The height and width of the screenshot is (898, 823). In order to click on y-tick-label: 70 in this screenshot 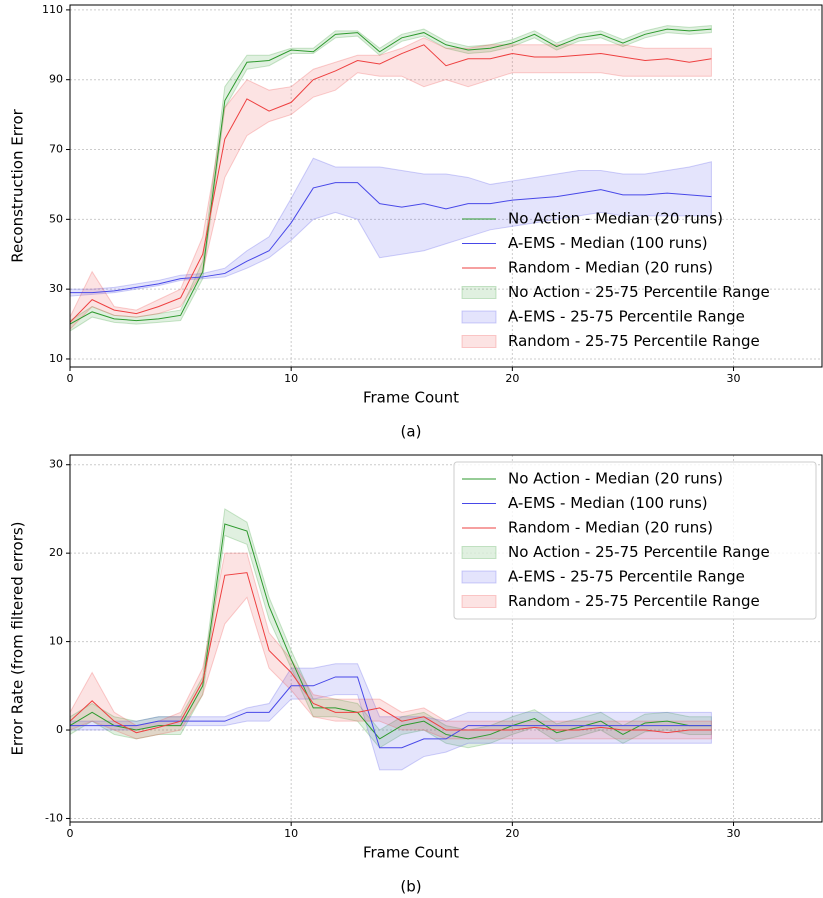, I will do `click(56, 149)`.